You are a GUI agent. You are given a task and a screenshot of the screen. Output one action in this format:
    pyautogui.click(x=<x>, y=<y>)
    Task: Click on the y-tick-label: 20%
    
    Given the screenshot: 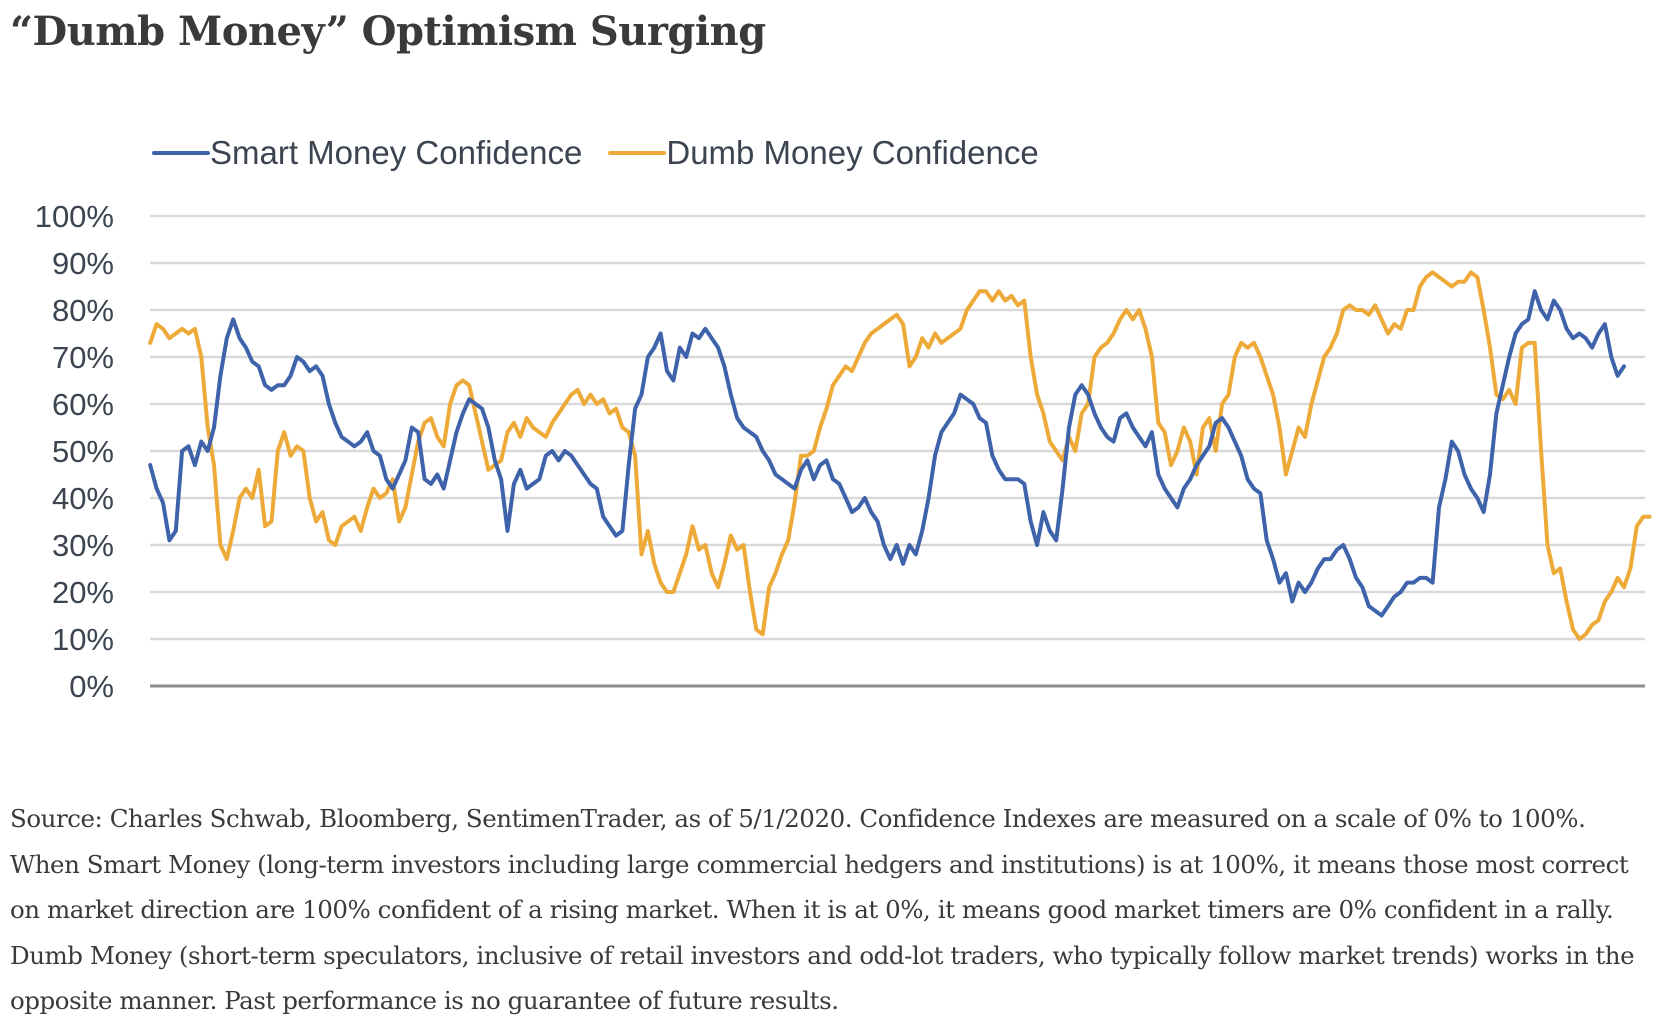 What is the action you would take?
    pyautogui.click(x=83, y=592)
    